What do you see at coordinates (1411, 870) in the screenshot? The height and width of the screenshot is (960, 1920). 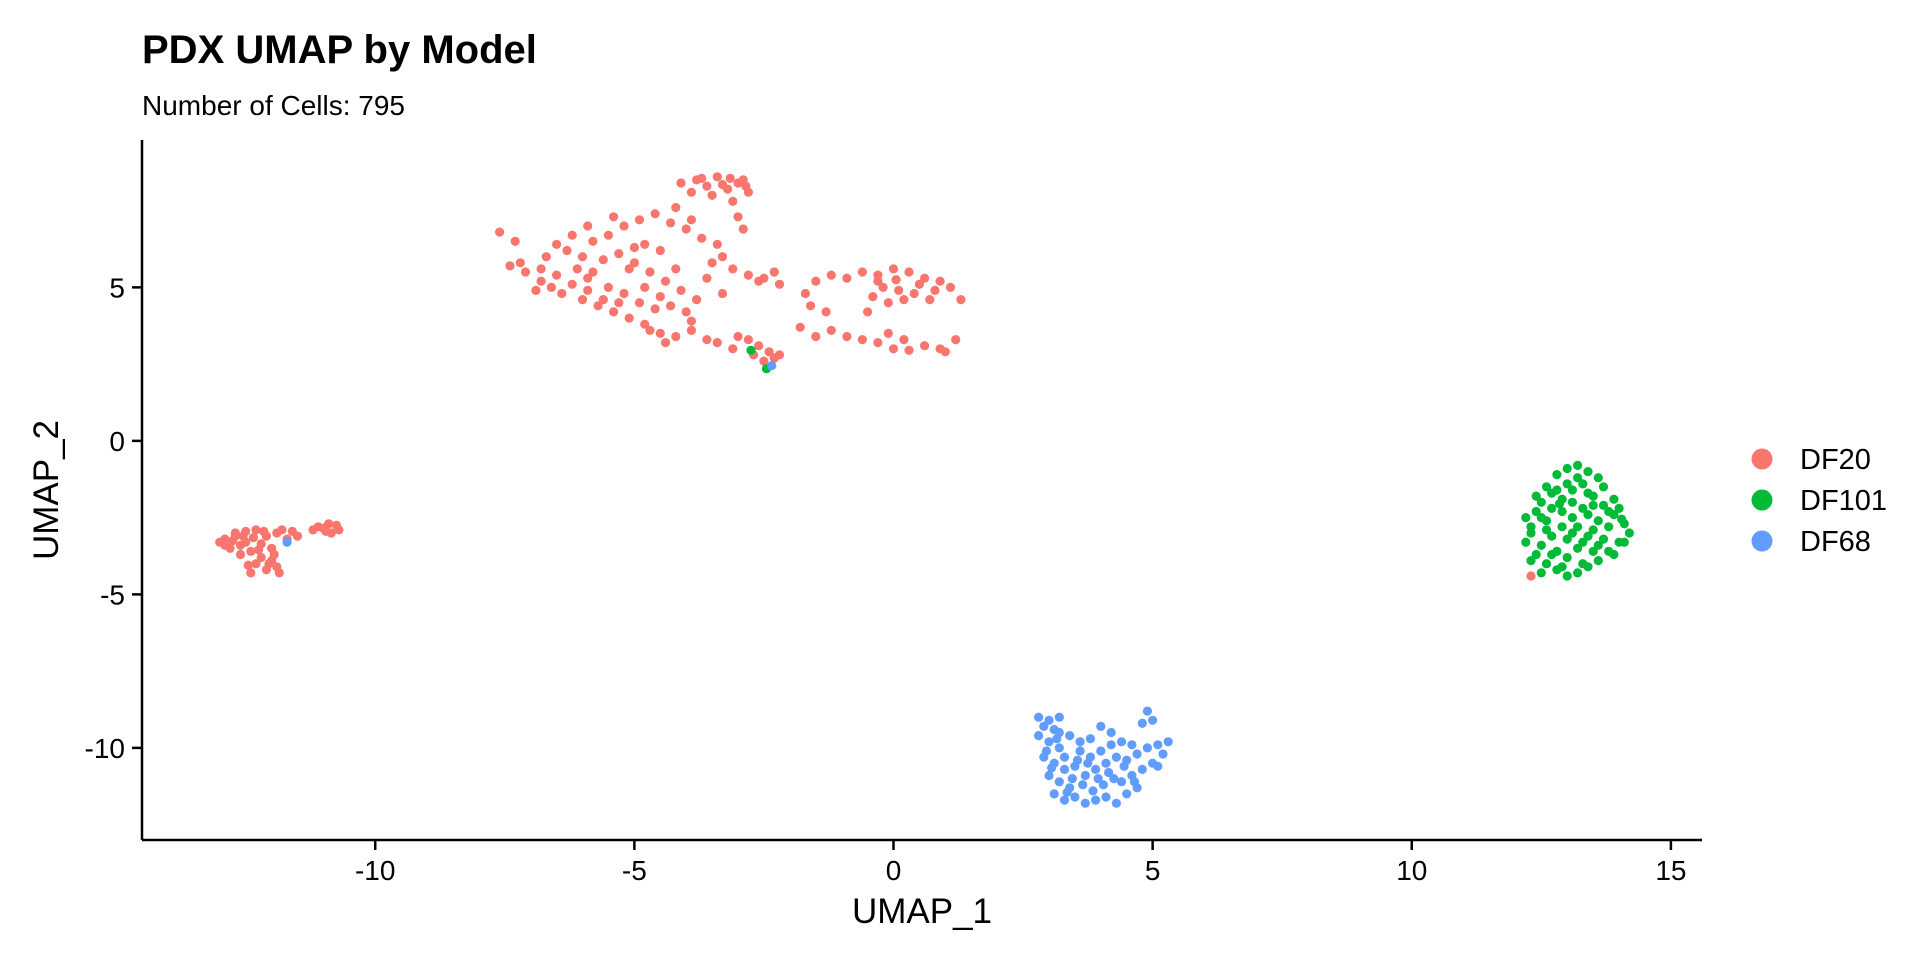 I see `x-tick-label: 10` at bounding box center [1411, 870].